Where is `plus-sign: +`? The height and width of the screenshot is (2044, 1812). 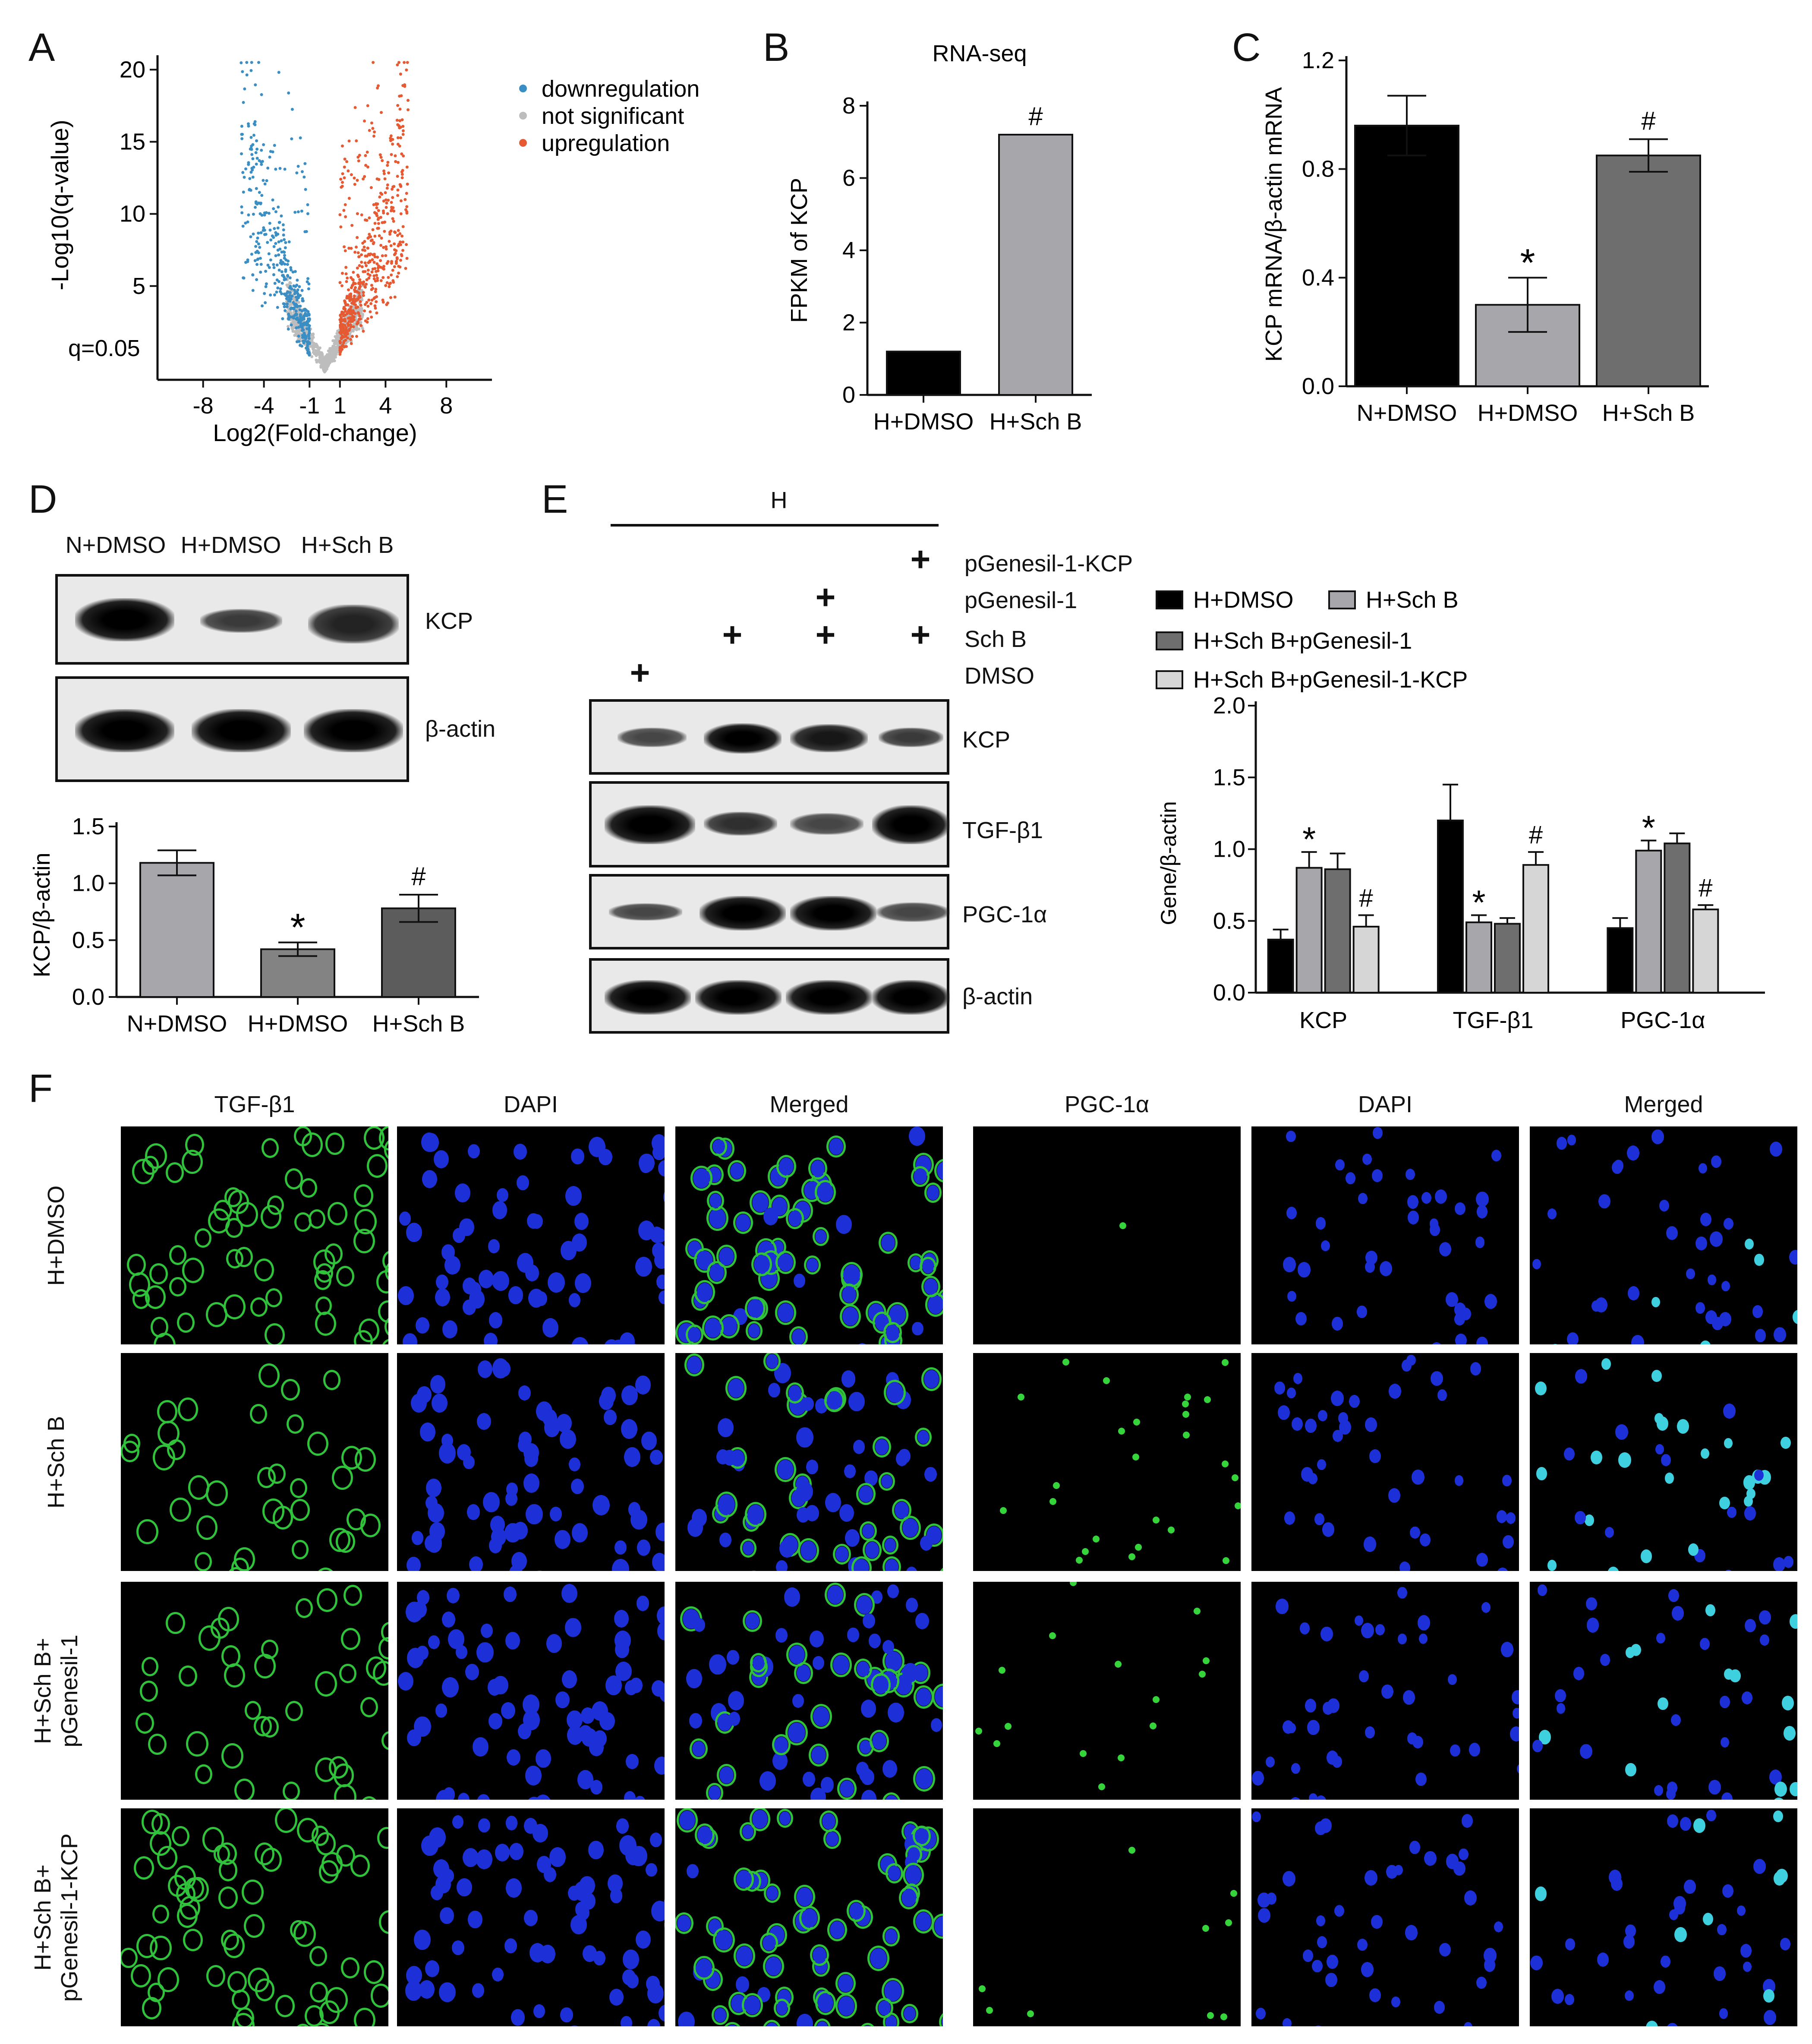
plus-sign: + is located at coordinates (825, 597).